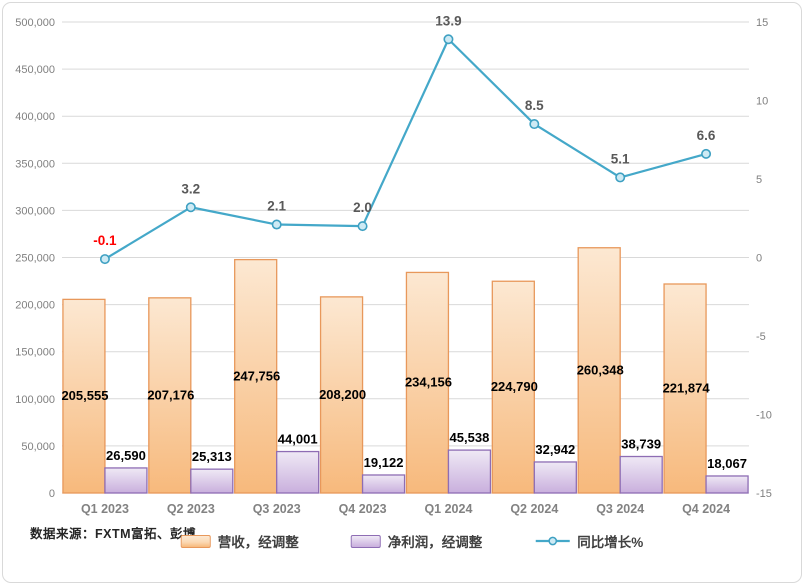  Describe the element at coordinates (641, 444) in the screenshot. I see `profit-bar-label: 38,739` at that location.